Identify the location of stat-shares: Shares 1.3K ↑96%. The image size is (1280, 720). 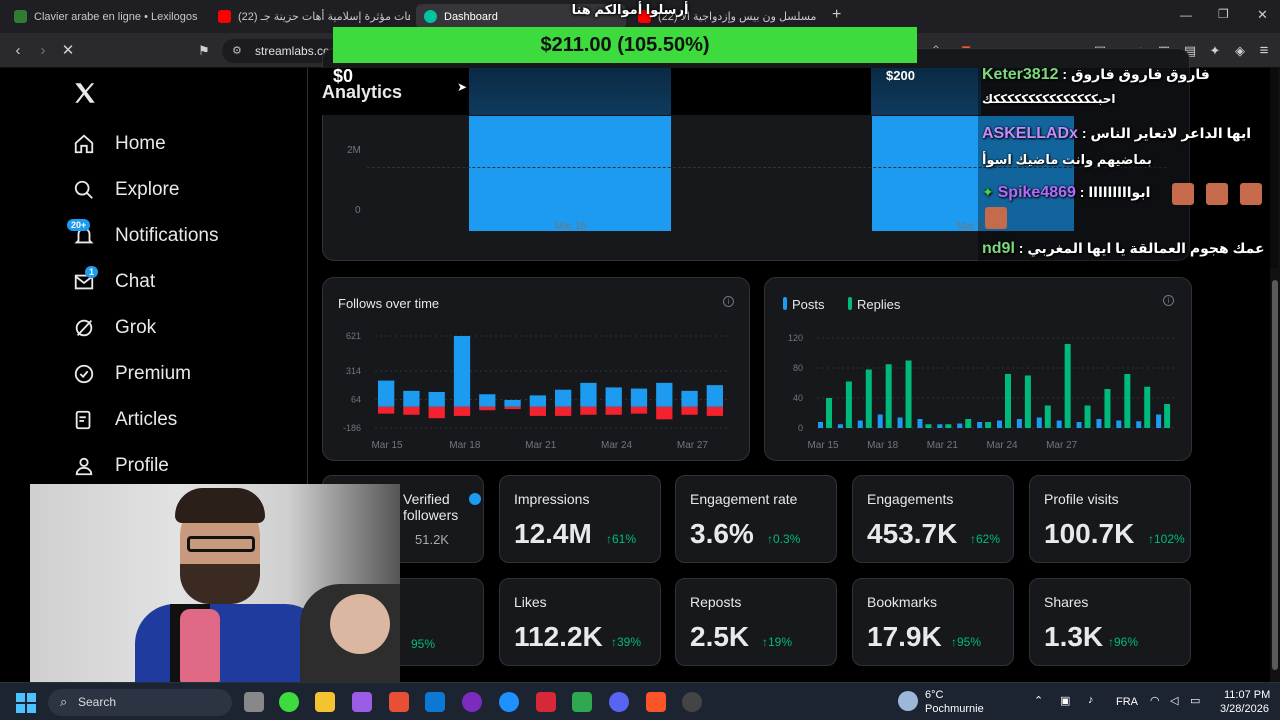
(1110, 622).